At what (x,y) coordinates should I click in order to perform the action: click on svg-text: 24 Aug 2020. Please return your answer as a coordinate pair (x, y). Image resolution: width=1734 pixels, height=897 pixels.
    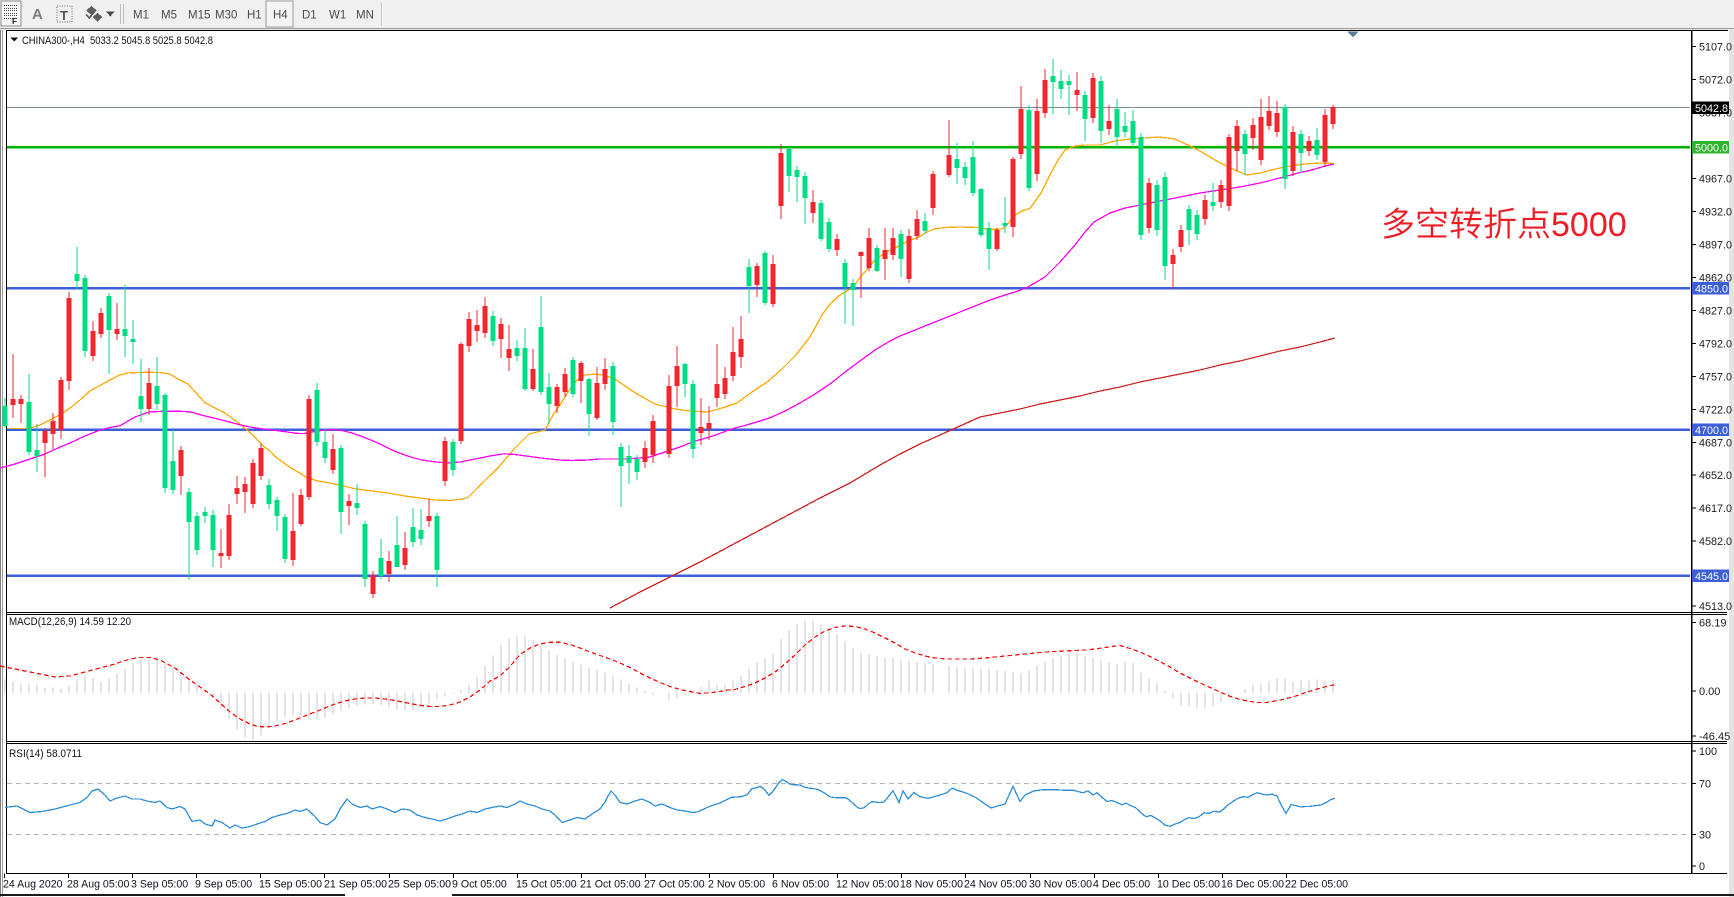
    Looking at the image, I should click on (33, 885).